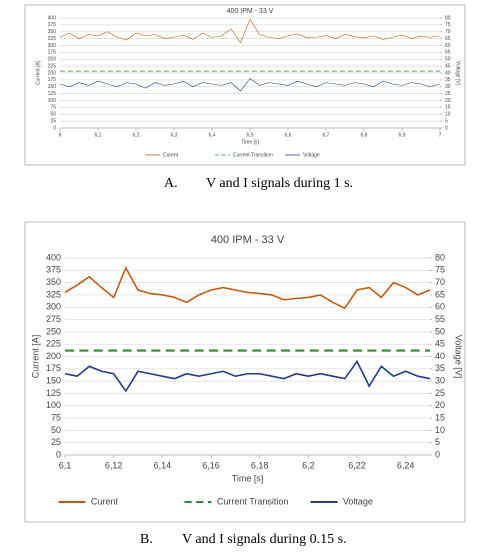 The image size is (479, 552). What do you see at coordinates (211, 465) in the screenshot?
I see `x-tick-label: 6,16` at bounding box center [211, 465].